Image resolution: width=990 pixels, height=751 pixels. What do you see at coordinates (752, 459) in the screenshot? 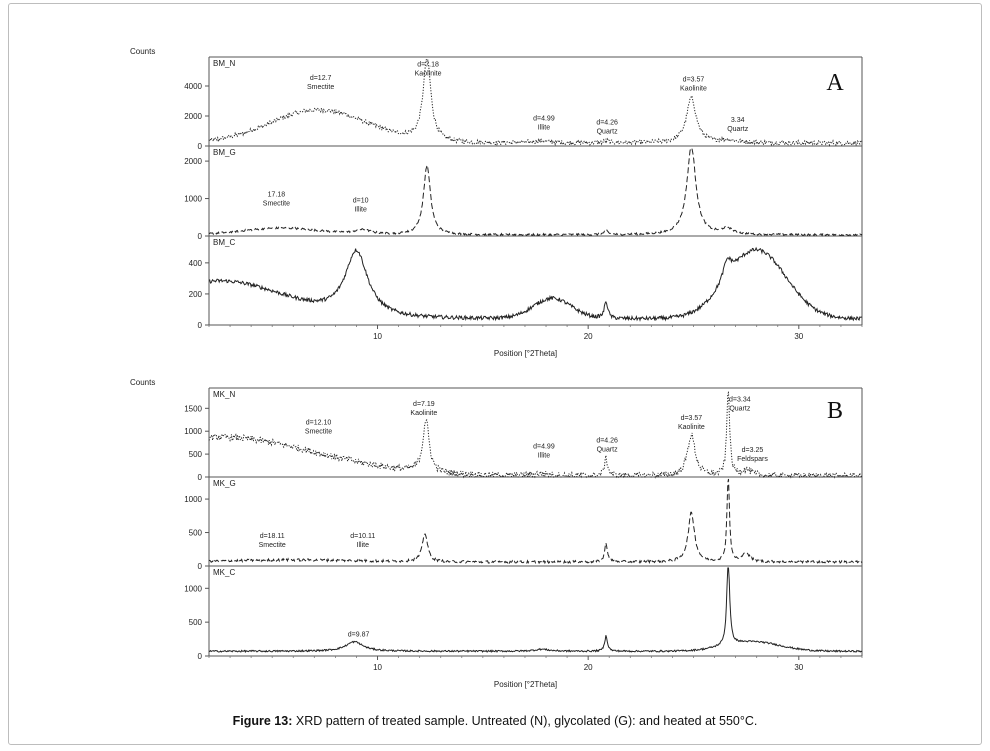
I see `peak-annotation: Feldspars` at bounding box center [752, 459].